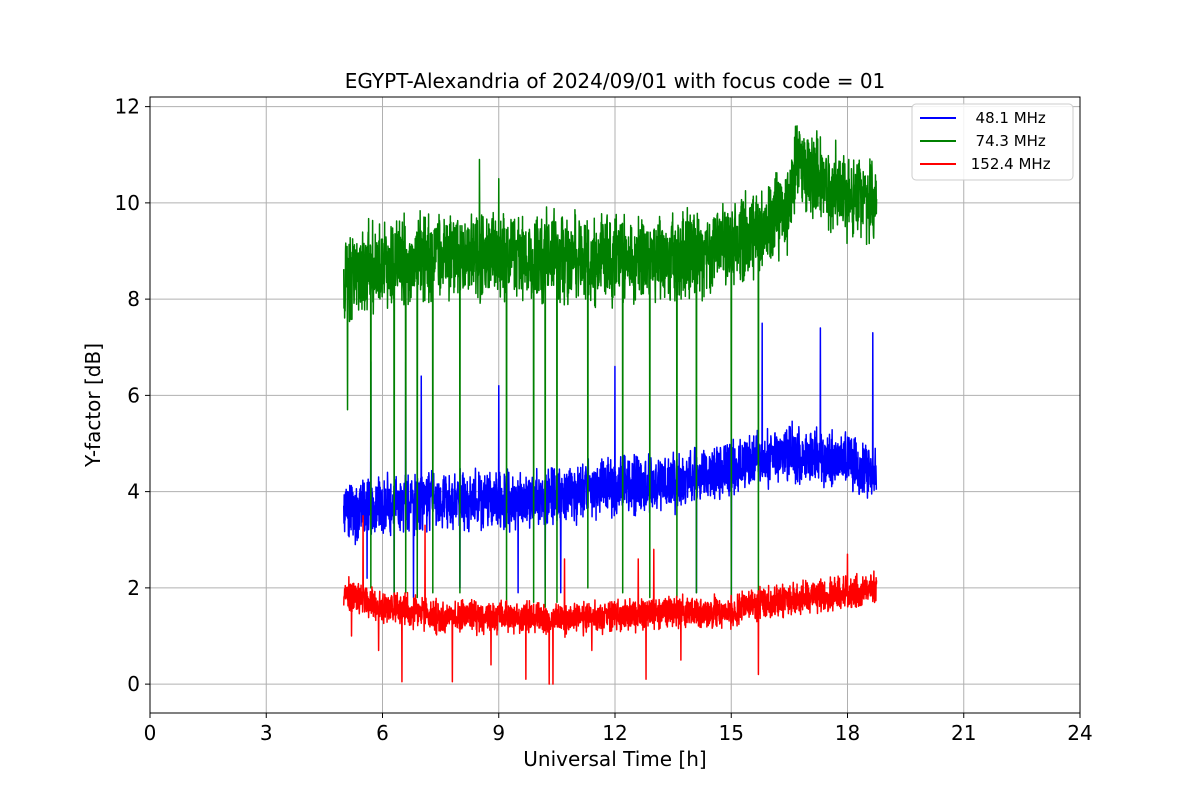 The image size is (1200, 800). I want to click on x-tick-label: 18, so click(847, 733).